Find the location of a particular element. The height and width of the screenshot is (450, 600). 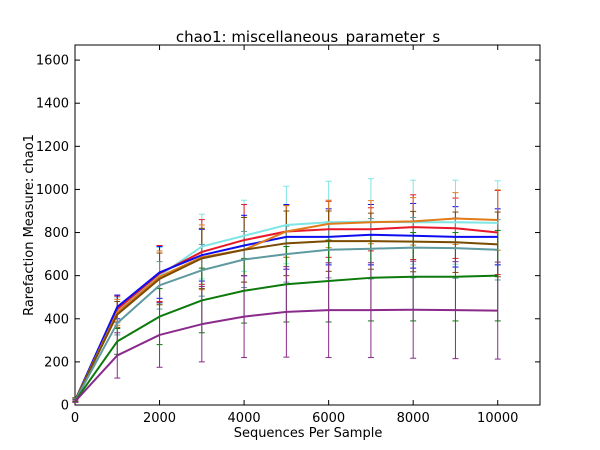

x-tick-label: 6000 is located at coordinates (328, 418).